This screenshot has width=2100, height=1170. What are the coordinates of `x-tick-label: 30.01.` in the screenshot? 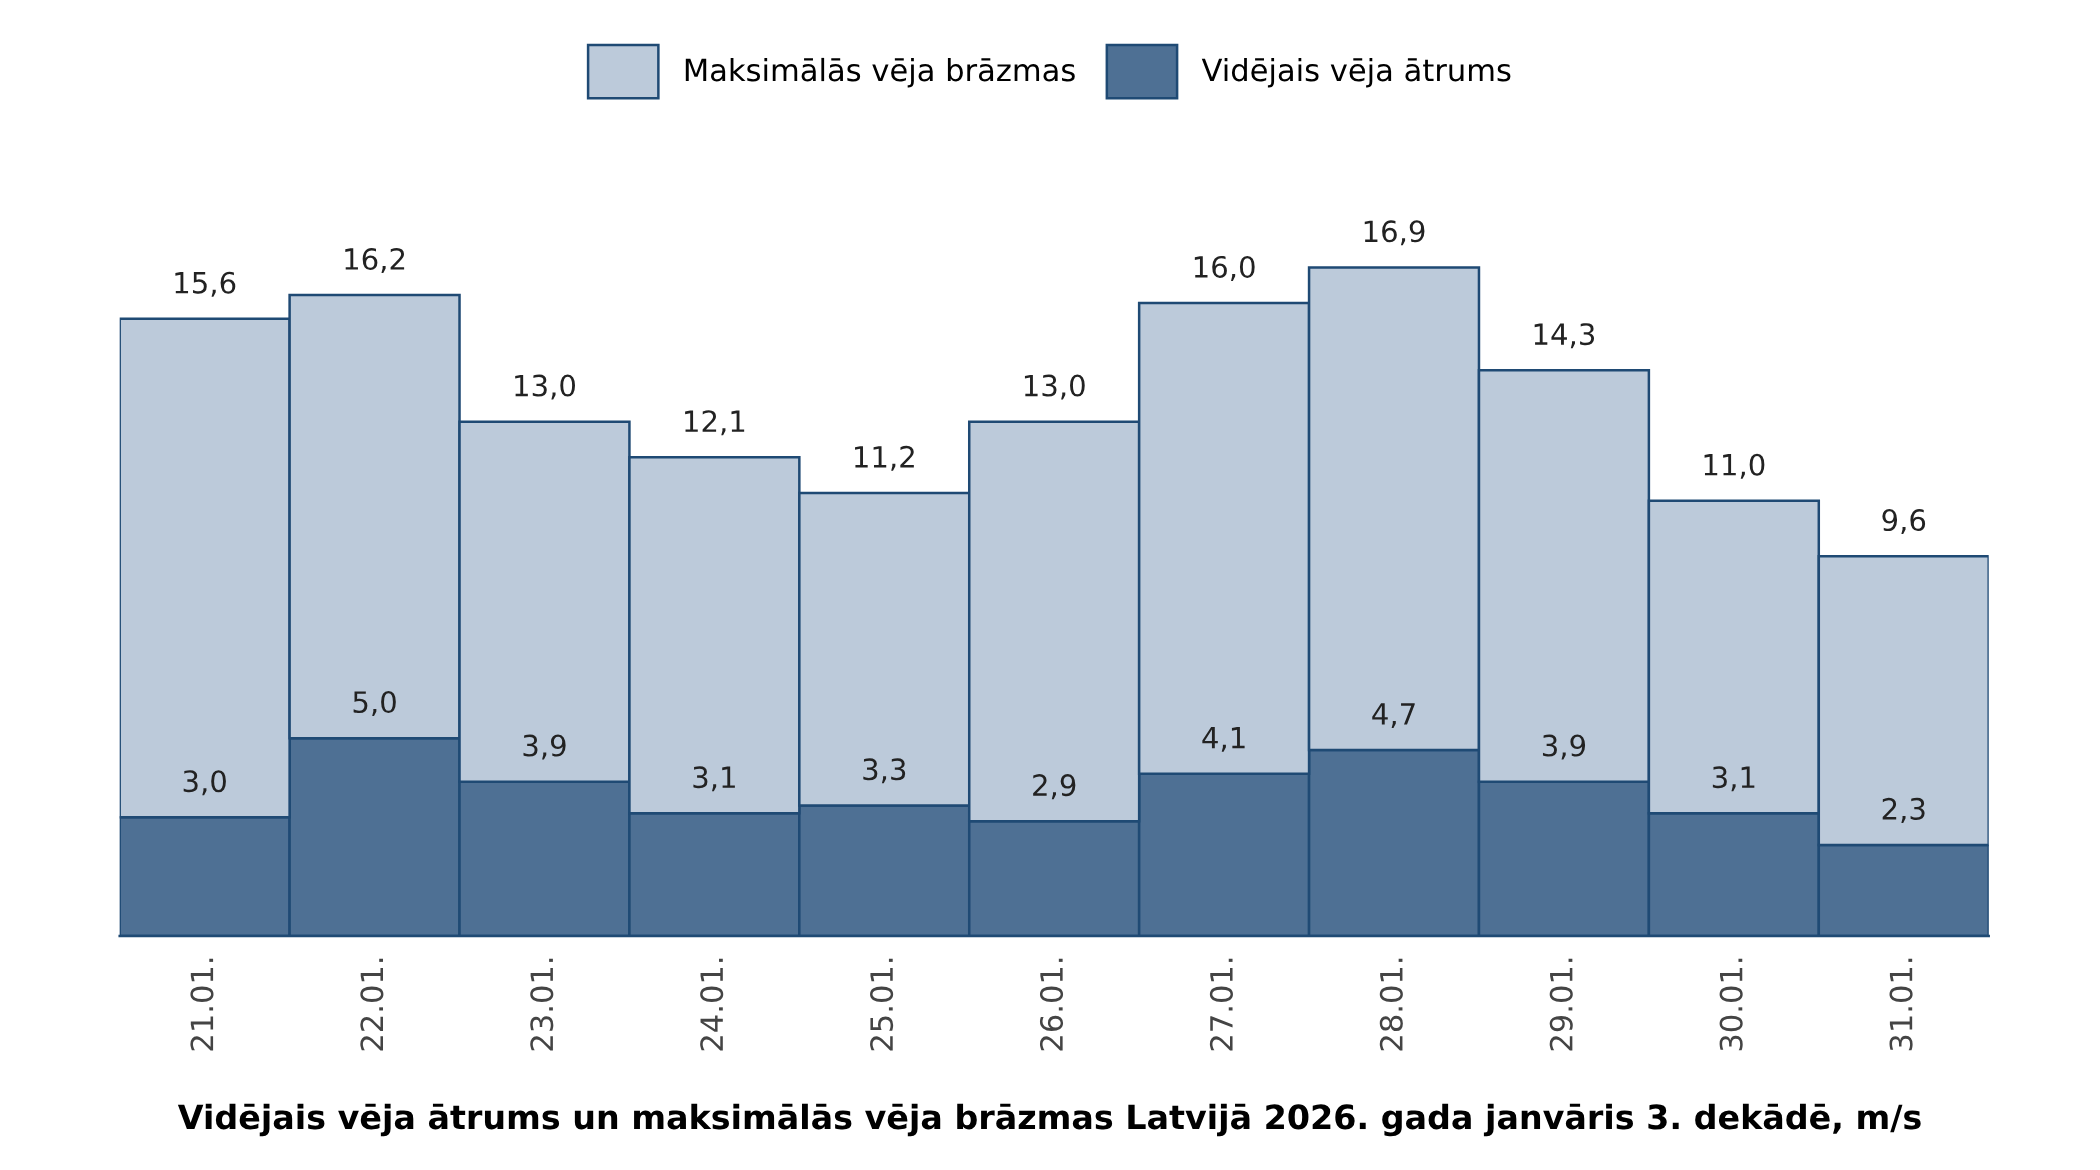 It's located at (1731, 1004).